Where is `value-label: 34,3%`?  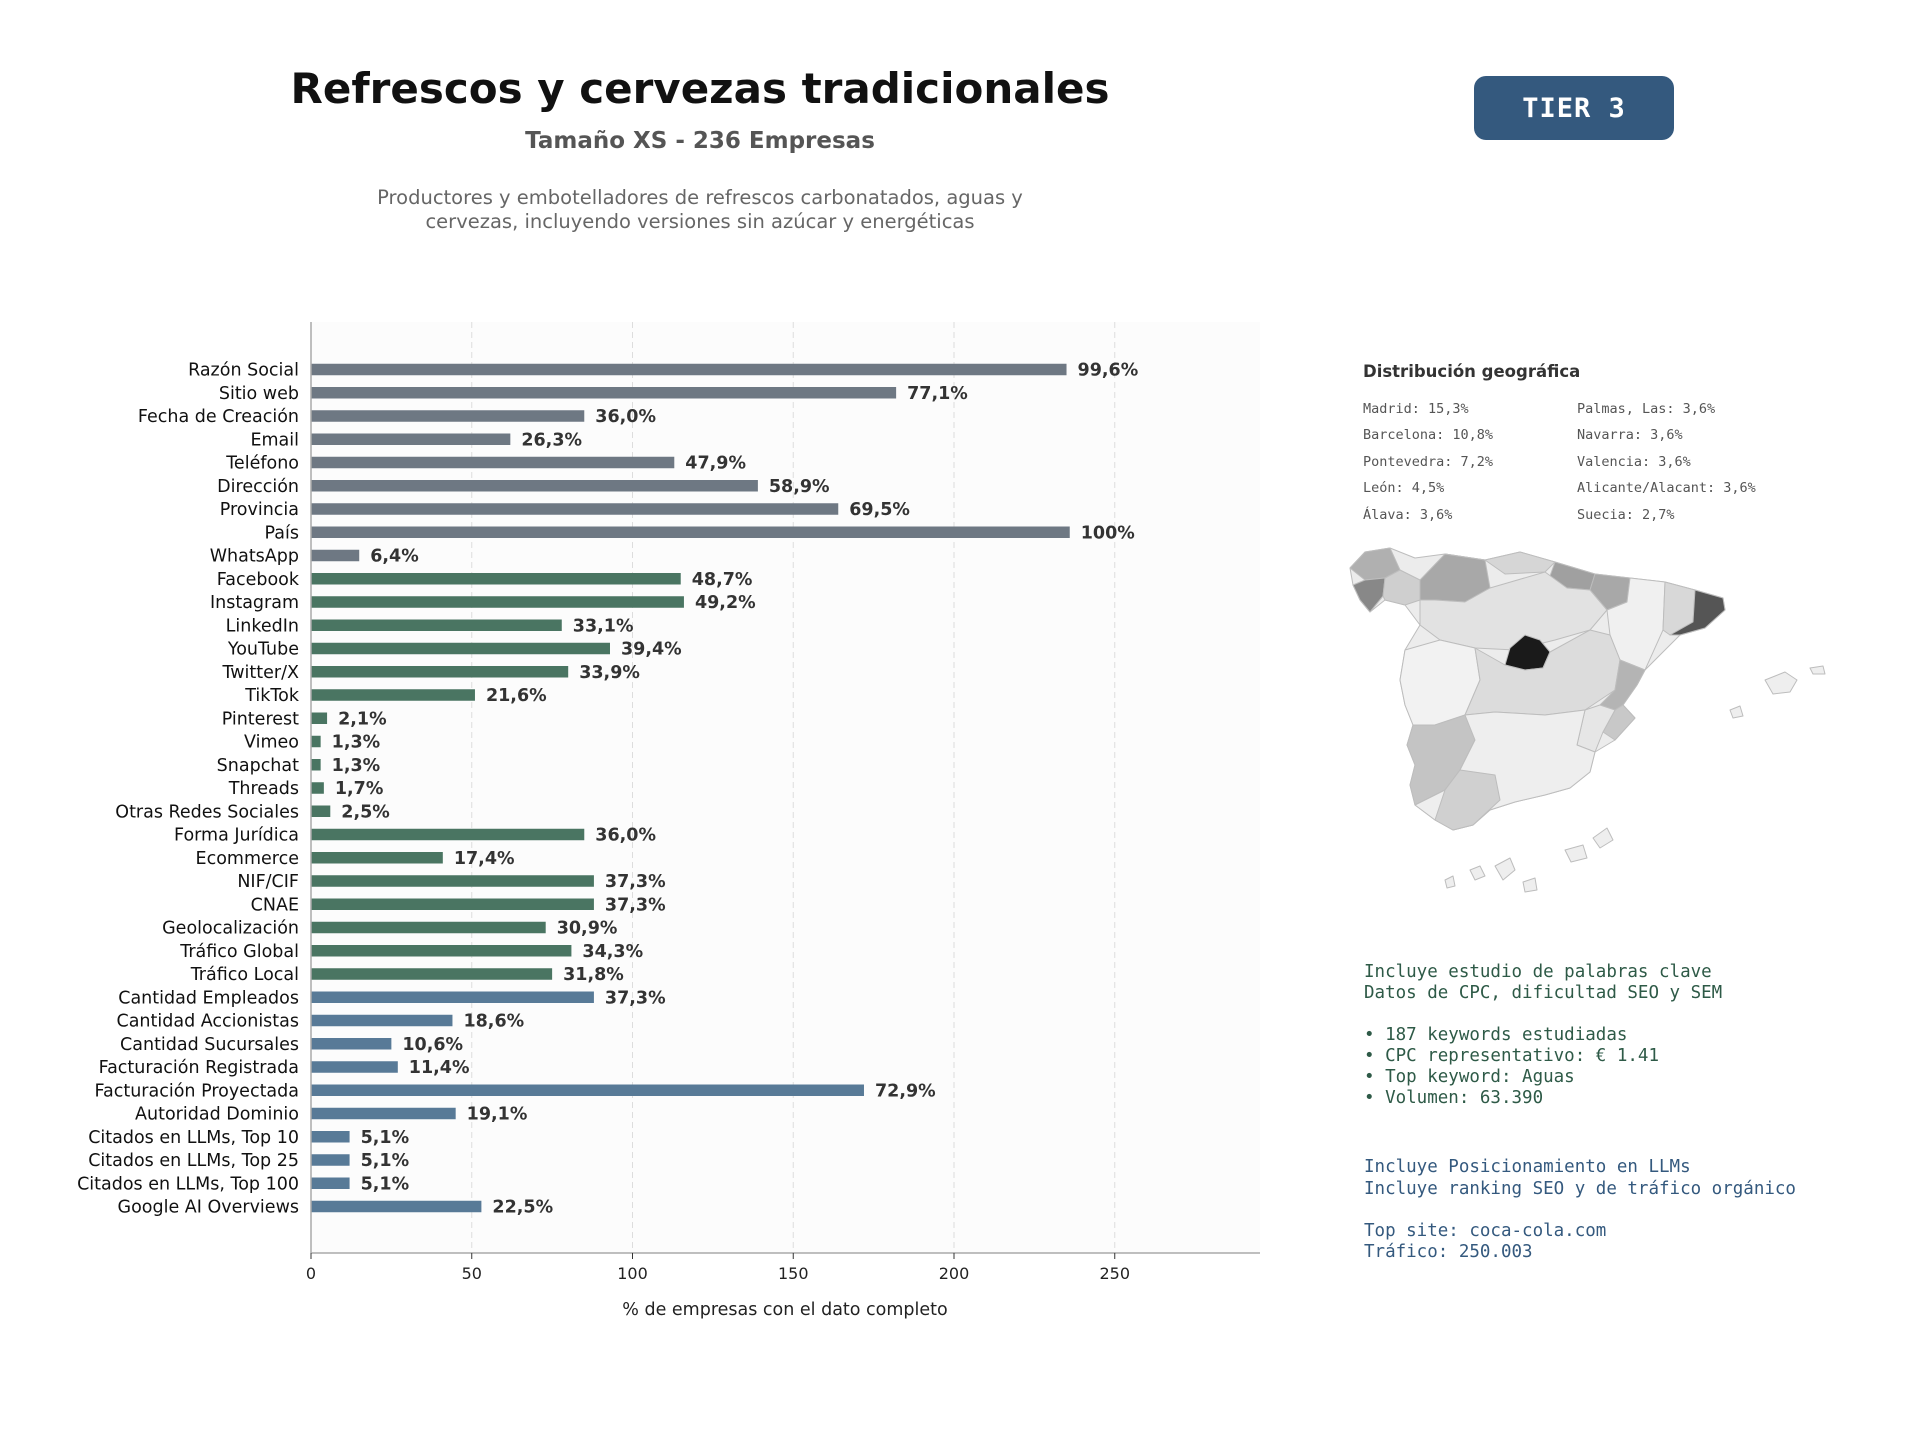 value-label: 34,3% is located at coordinates (612, 952).